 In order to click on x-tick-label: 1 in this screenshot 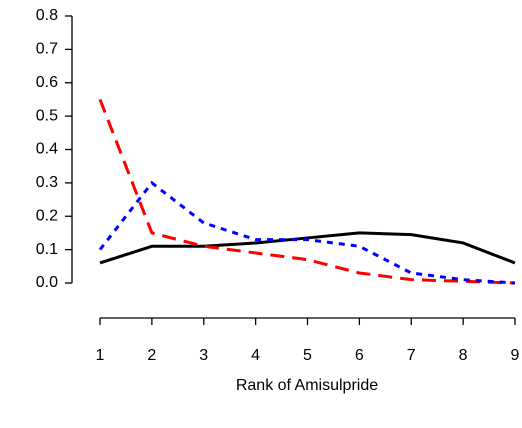, I will do `click(100, 355)`.